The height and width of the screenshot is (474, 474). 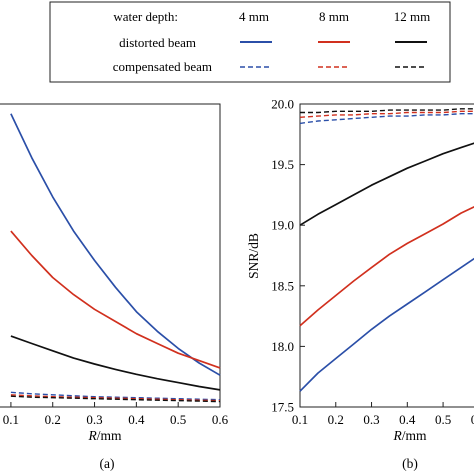 I want to click on panel-a-x-unit: /mm, so click(x=109, y=435).